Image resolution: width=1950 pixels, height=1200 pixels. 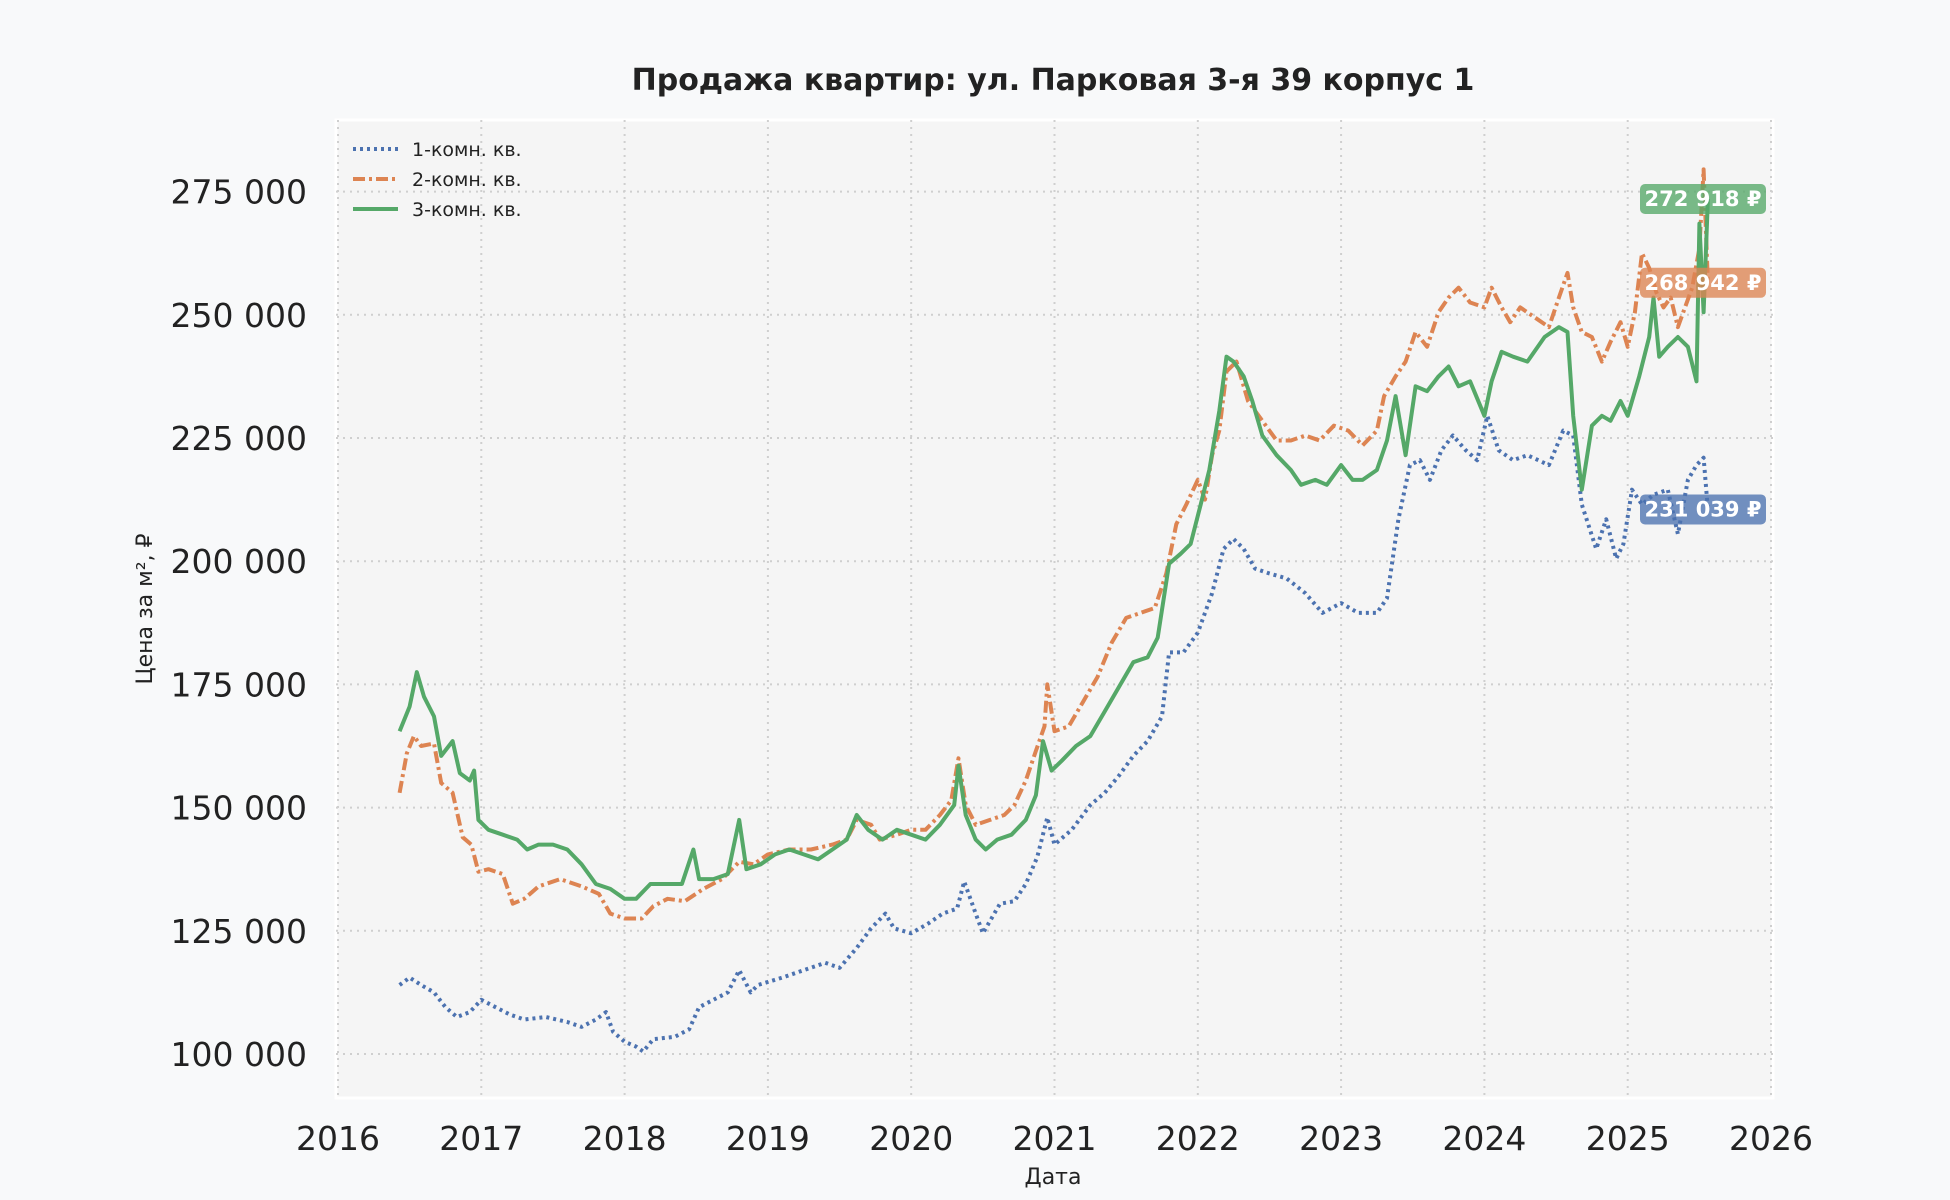 I want to click on legend-item-1: 1-комн. кв., so click(x=437, y=150).